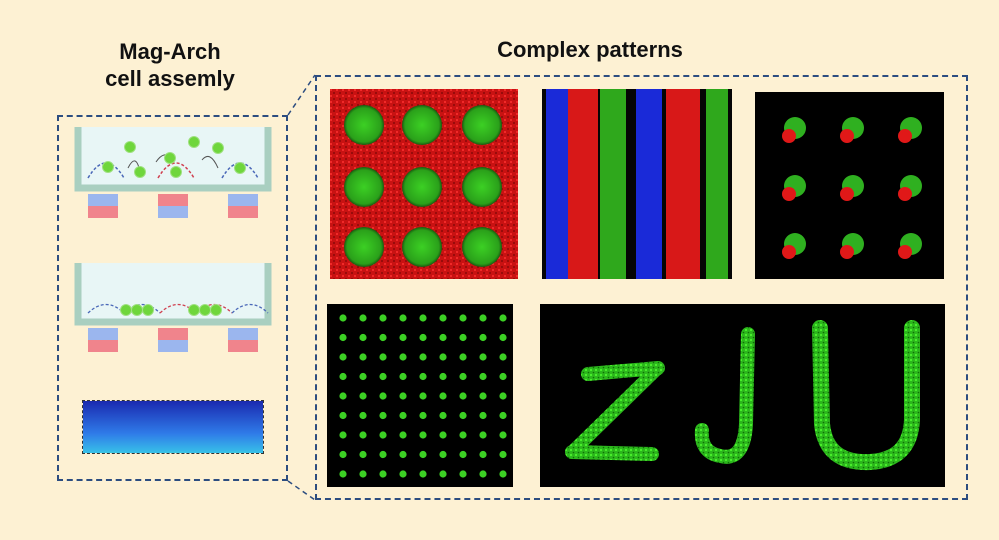 This screenshot has height=540, width=999. I want to click on pattern-dot-array, so click(420, 395).